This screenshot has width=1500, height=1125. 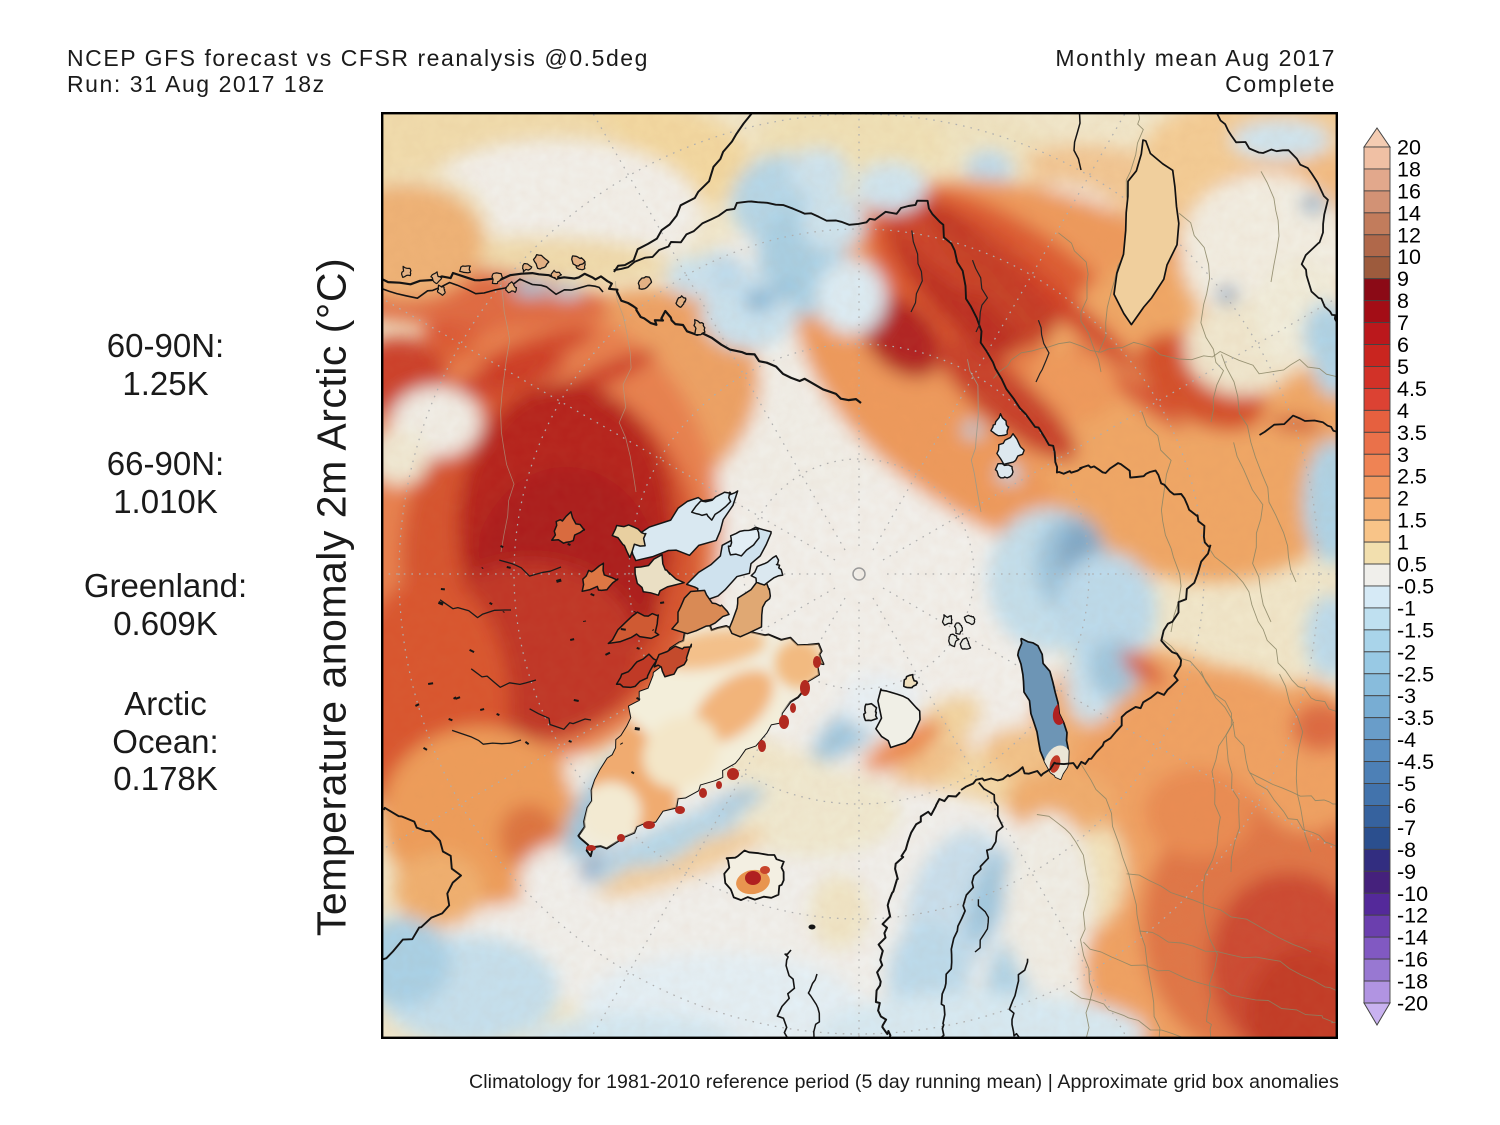 I want to click on svg-text: 2, so click(x=1403, y=499).